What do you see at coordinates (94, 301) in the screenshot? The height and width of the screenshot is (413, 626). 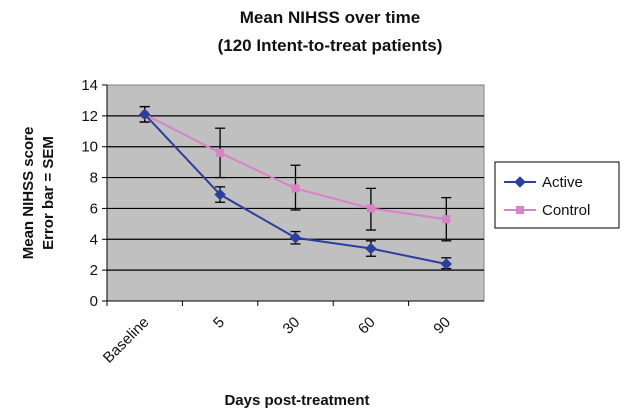 I see `y-tick-label: 0` at bounding box center [94, 301].